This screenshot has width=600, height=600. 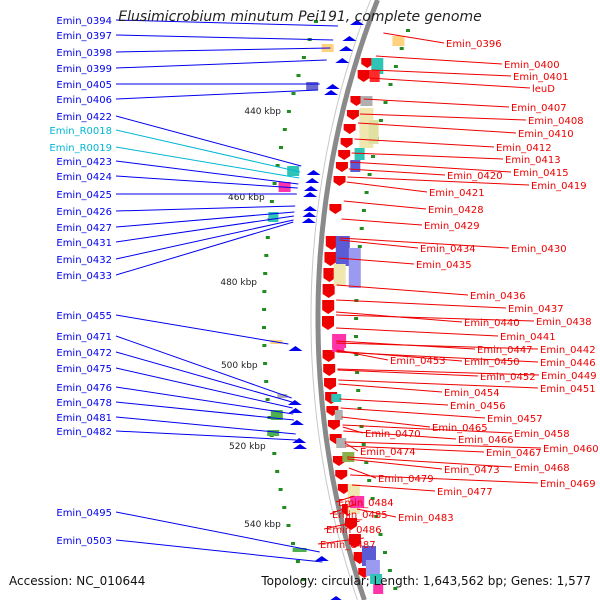 I want to click on gene-label: Emin_0470, so click(x=393, y=434).